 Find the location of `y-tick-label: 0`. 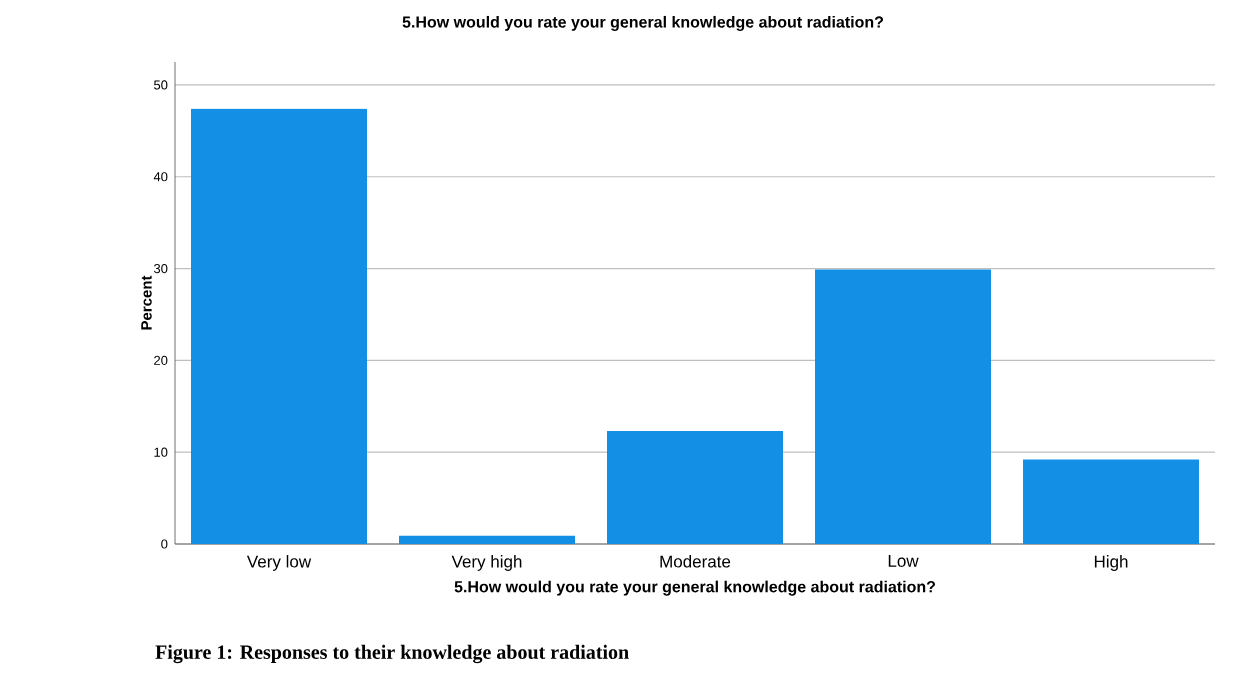

y-tick-label: 0 is located at coordinates (164, 544).